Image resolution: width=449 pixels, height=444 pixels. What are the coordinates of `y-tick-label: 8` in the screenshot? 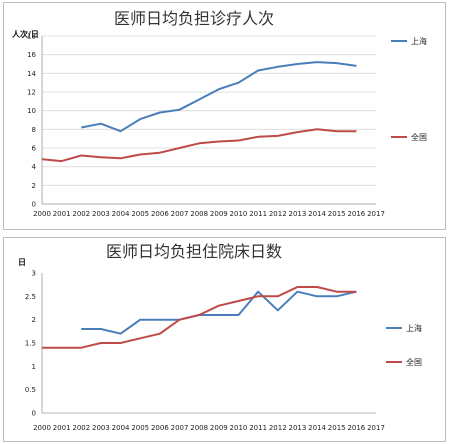 It's located at (34, 130).